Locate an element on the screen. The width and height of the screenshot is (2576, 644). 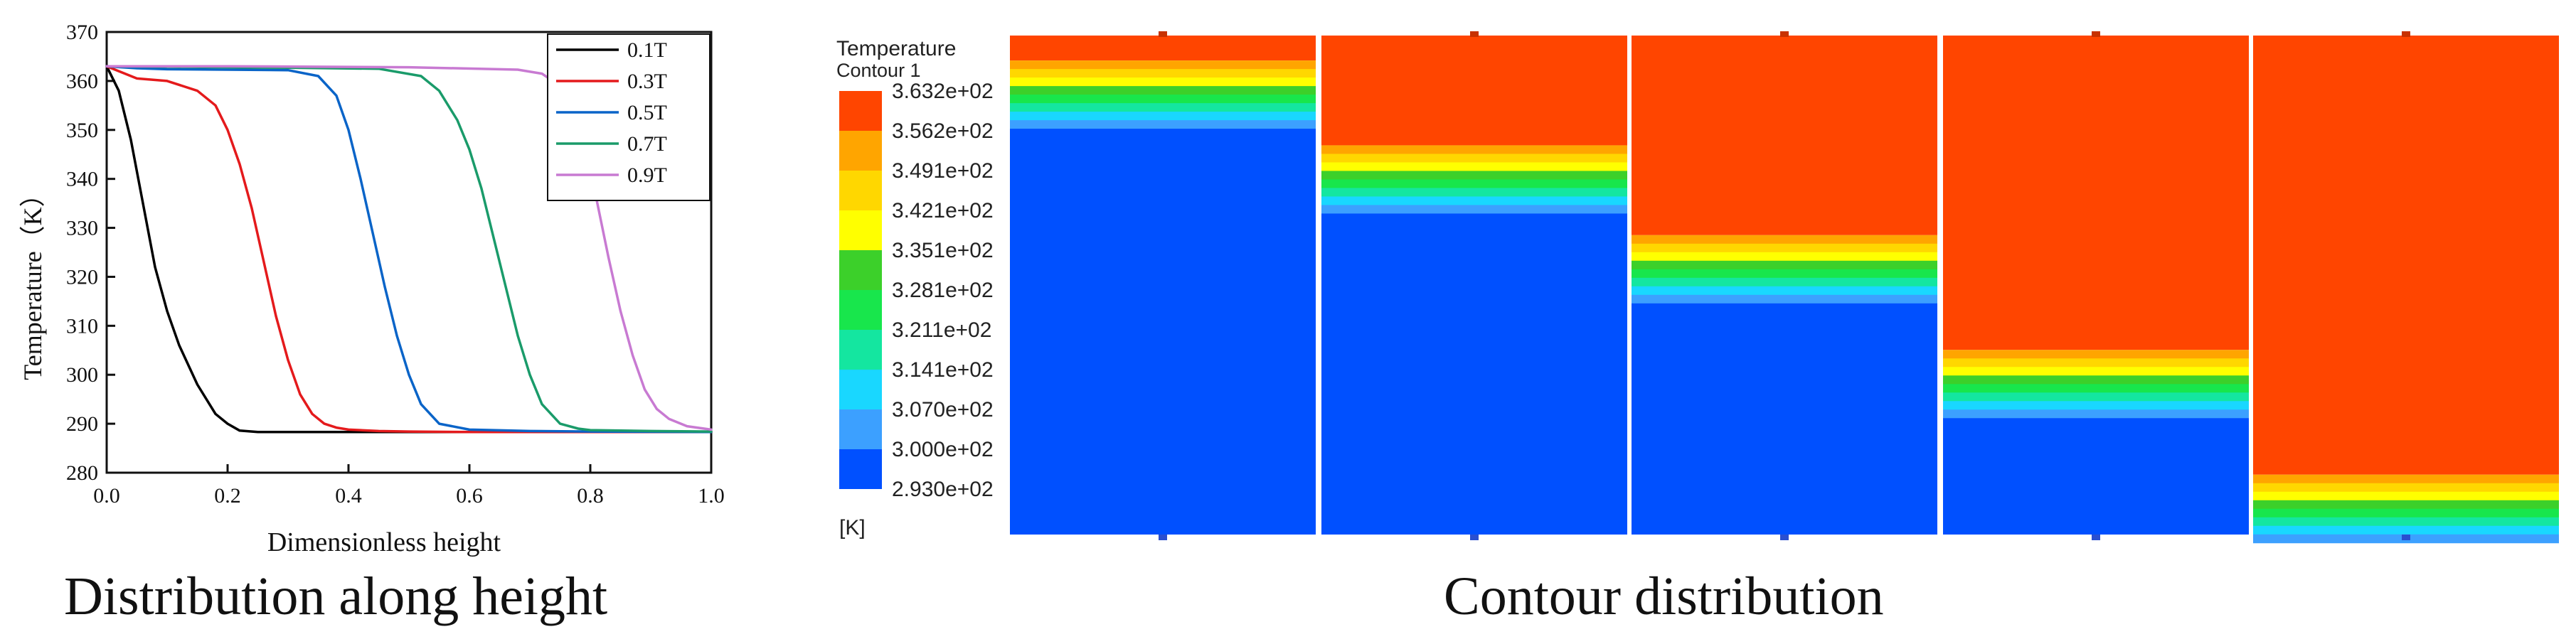
y-tick-label: 290 is located at coordinates (82, 424).